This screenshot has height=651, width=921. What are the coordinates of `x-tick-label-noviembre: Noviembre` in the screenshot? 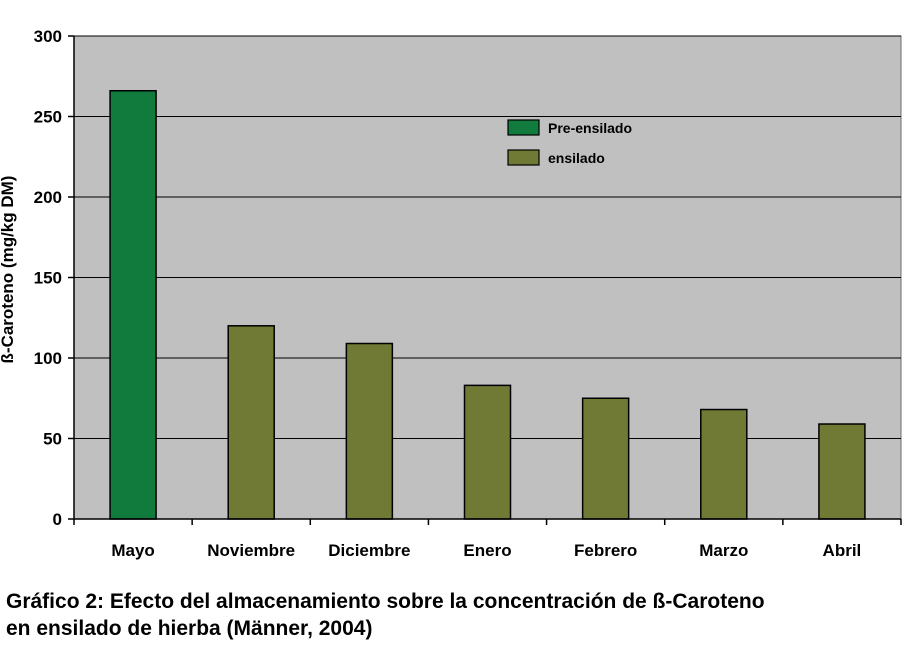 It's located at (251, 550).